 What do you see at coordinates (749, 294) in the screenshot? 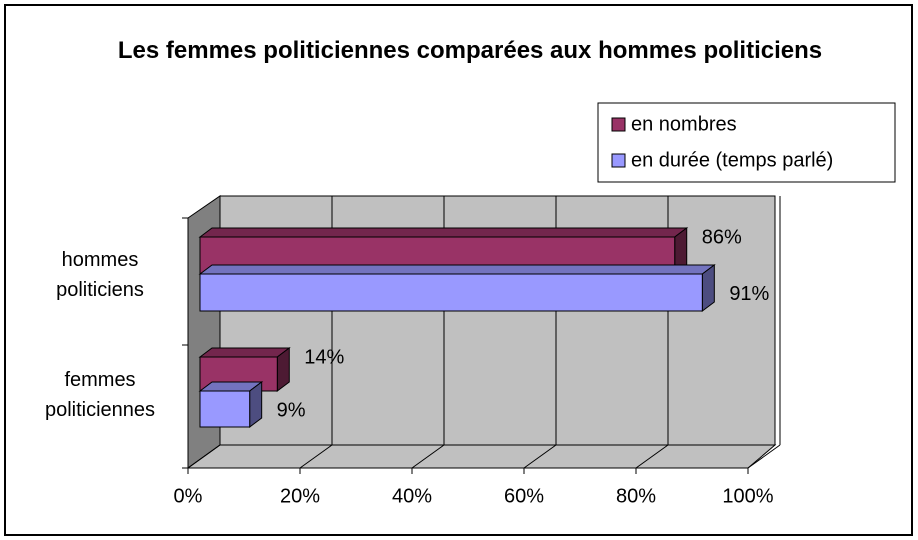
I see `data-label: 91%` at bounding box center [749, 294].